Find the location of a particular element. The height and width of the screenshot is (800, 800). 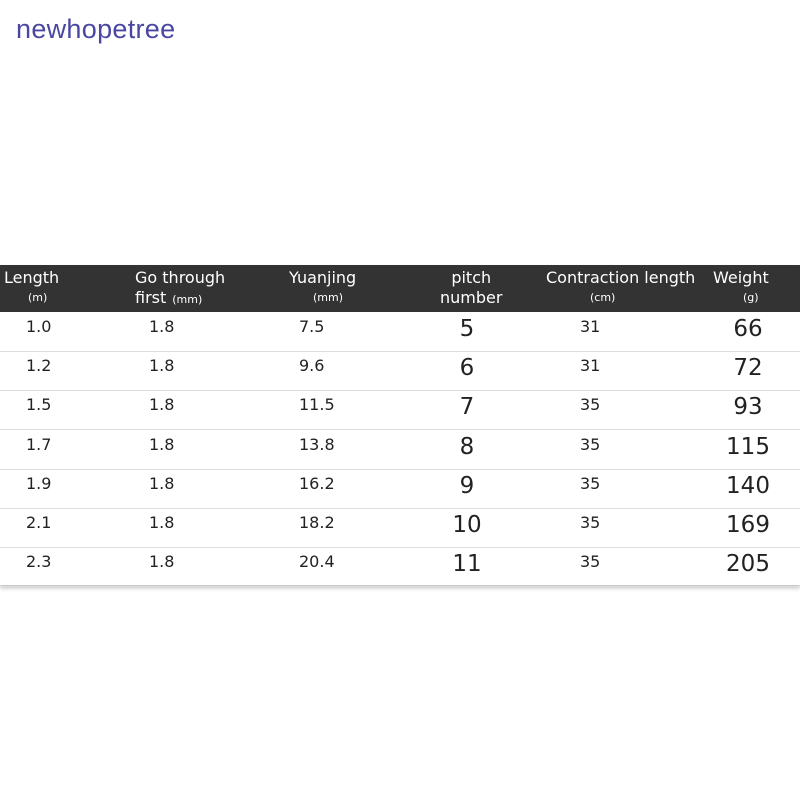

header-text: Yuanjing is located at coordinates (323, 277).